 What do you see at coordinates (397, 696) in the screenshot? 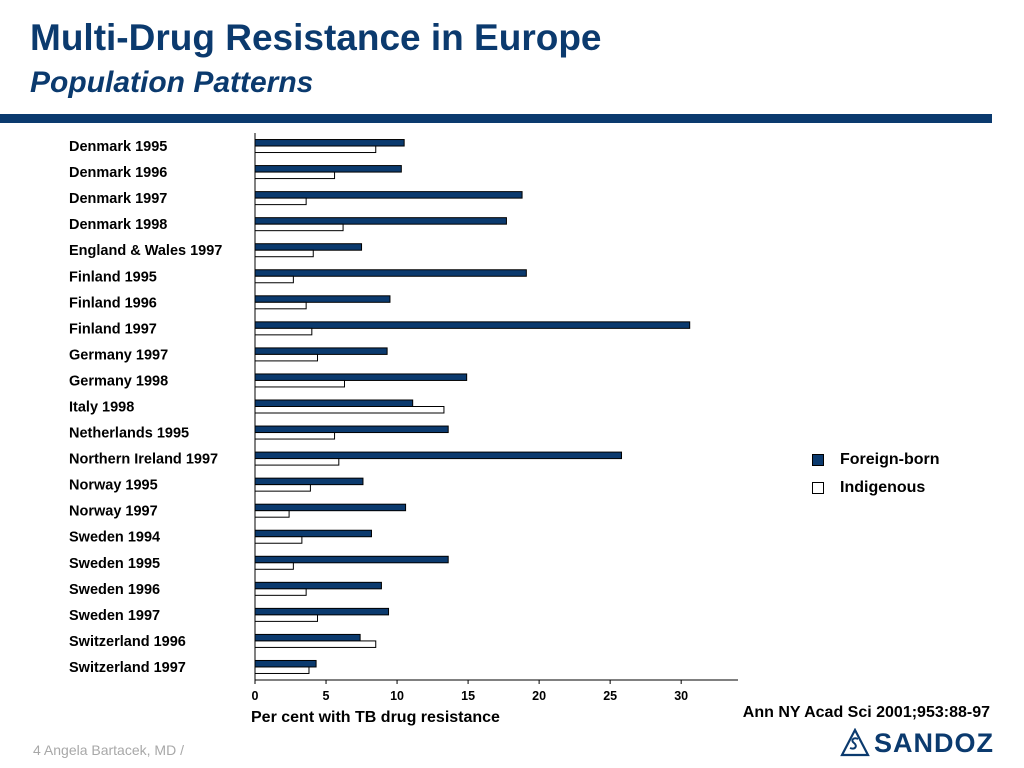
I see `x-tick-label-10: 10` at bounding box center [397, 696].